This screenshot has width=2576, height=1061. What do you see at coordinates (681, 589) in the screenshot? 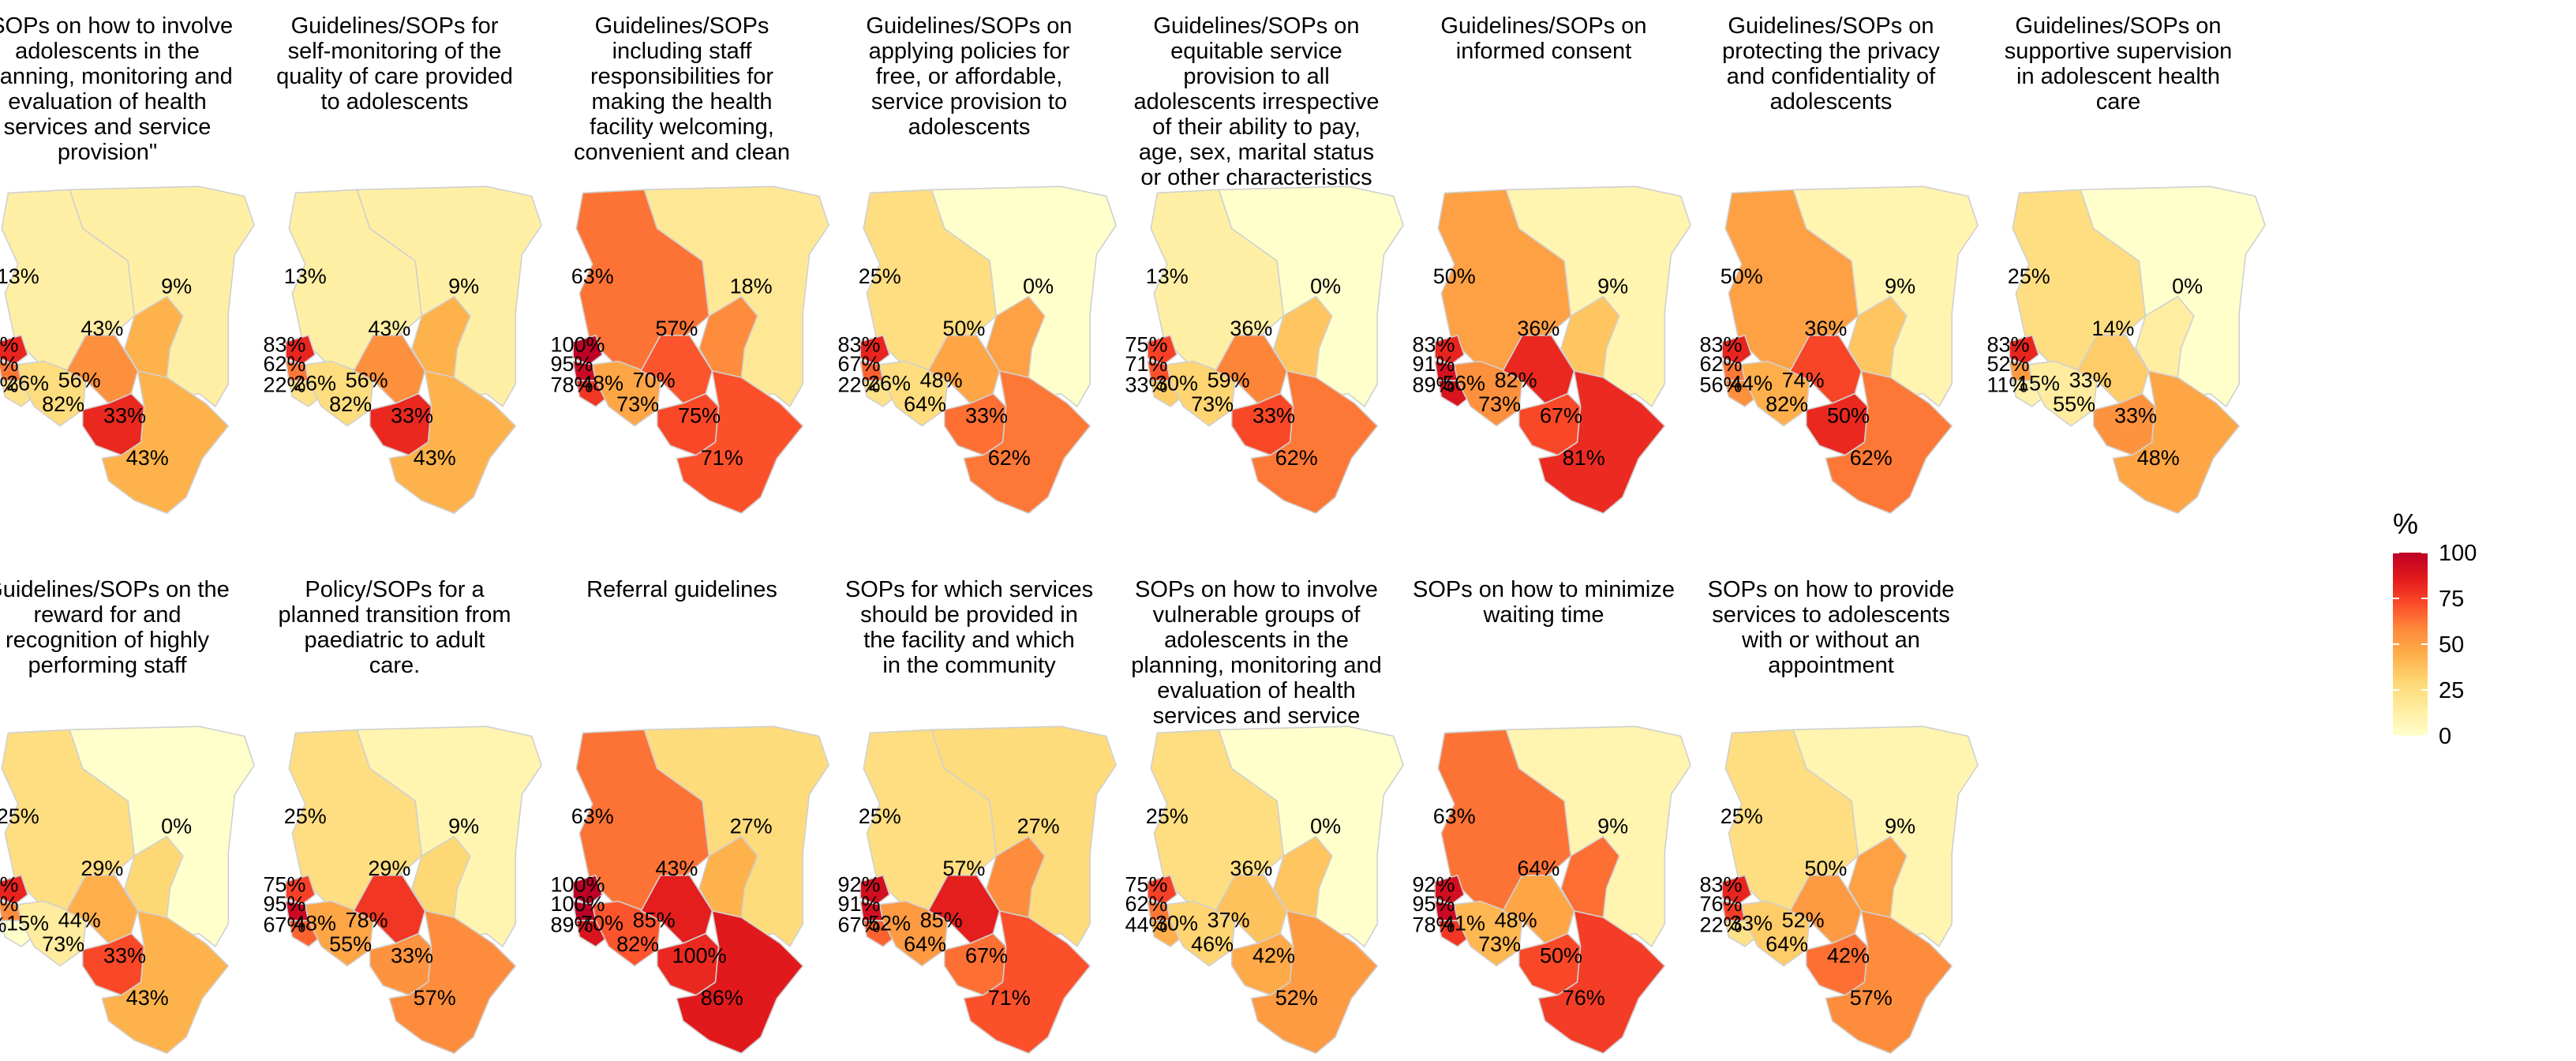
I see `panel-title-line: Referral guidelines` at bounding box center [681, 589].